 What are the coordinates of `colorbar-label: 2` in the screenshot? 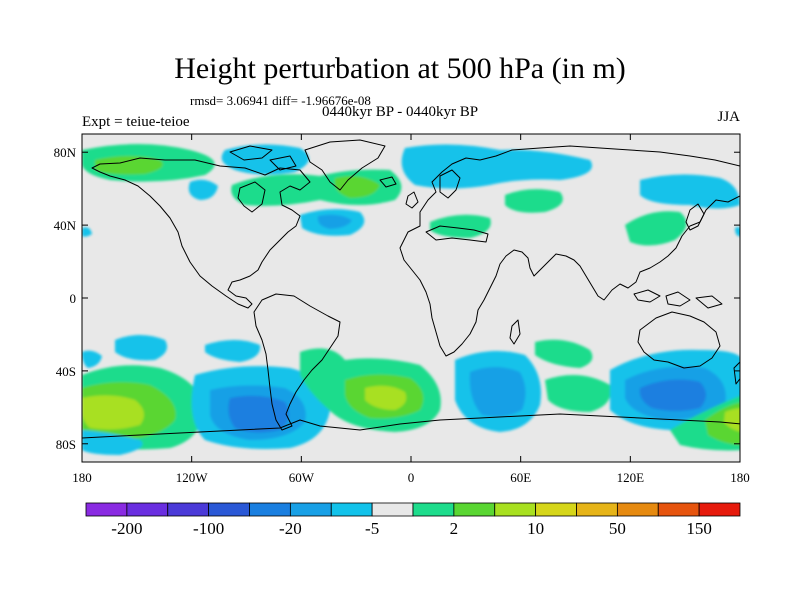 It's located at (454, 528).